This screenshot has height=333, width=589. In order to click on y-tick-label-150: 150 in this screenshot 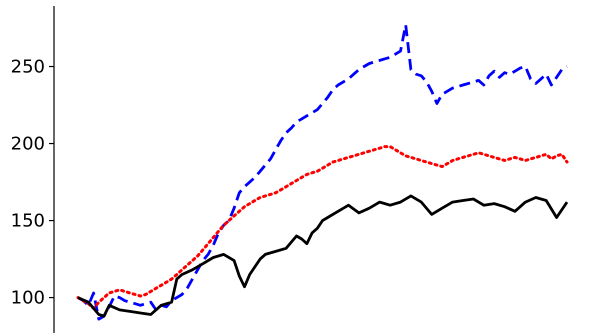, I will do `click(28, 221)`.